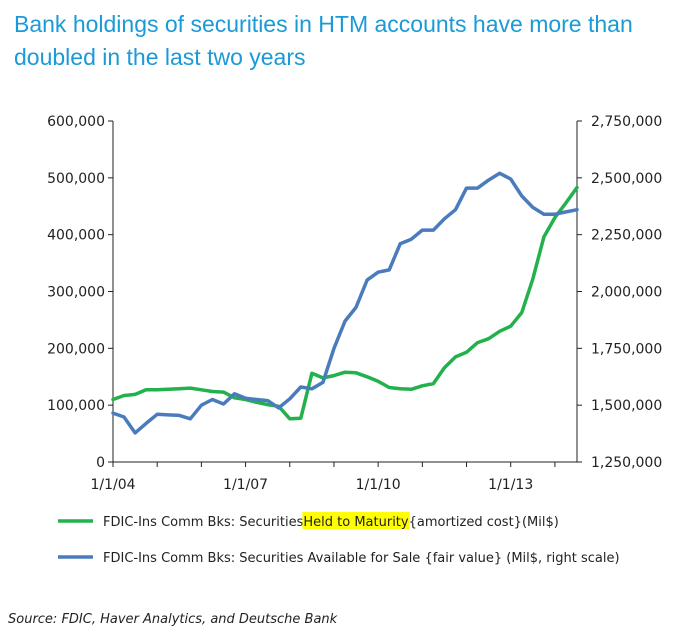  What do you see at coordinates (203, 522) in the screenshot?
I see `legend-label-htm-pre: FDIC-Ins Comm Bks: Securities` at bounding box center [203, 522].